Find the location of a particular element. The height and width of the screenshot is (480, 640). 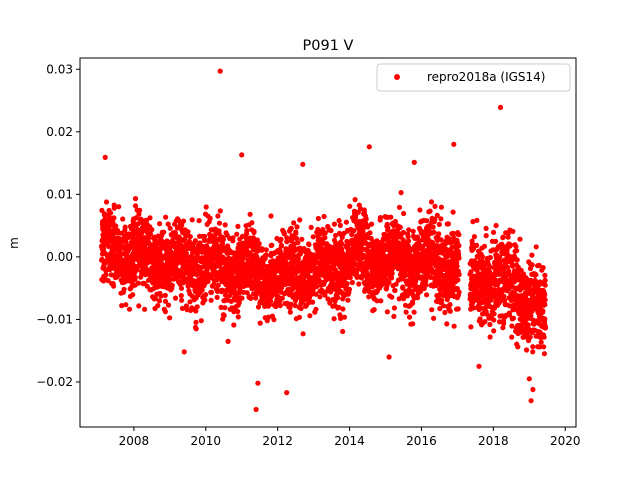

chart-title: P091 V is located at coordinates (328, 46).